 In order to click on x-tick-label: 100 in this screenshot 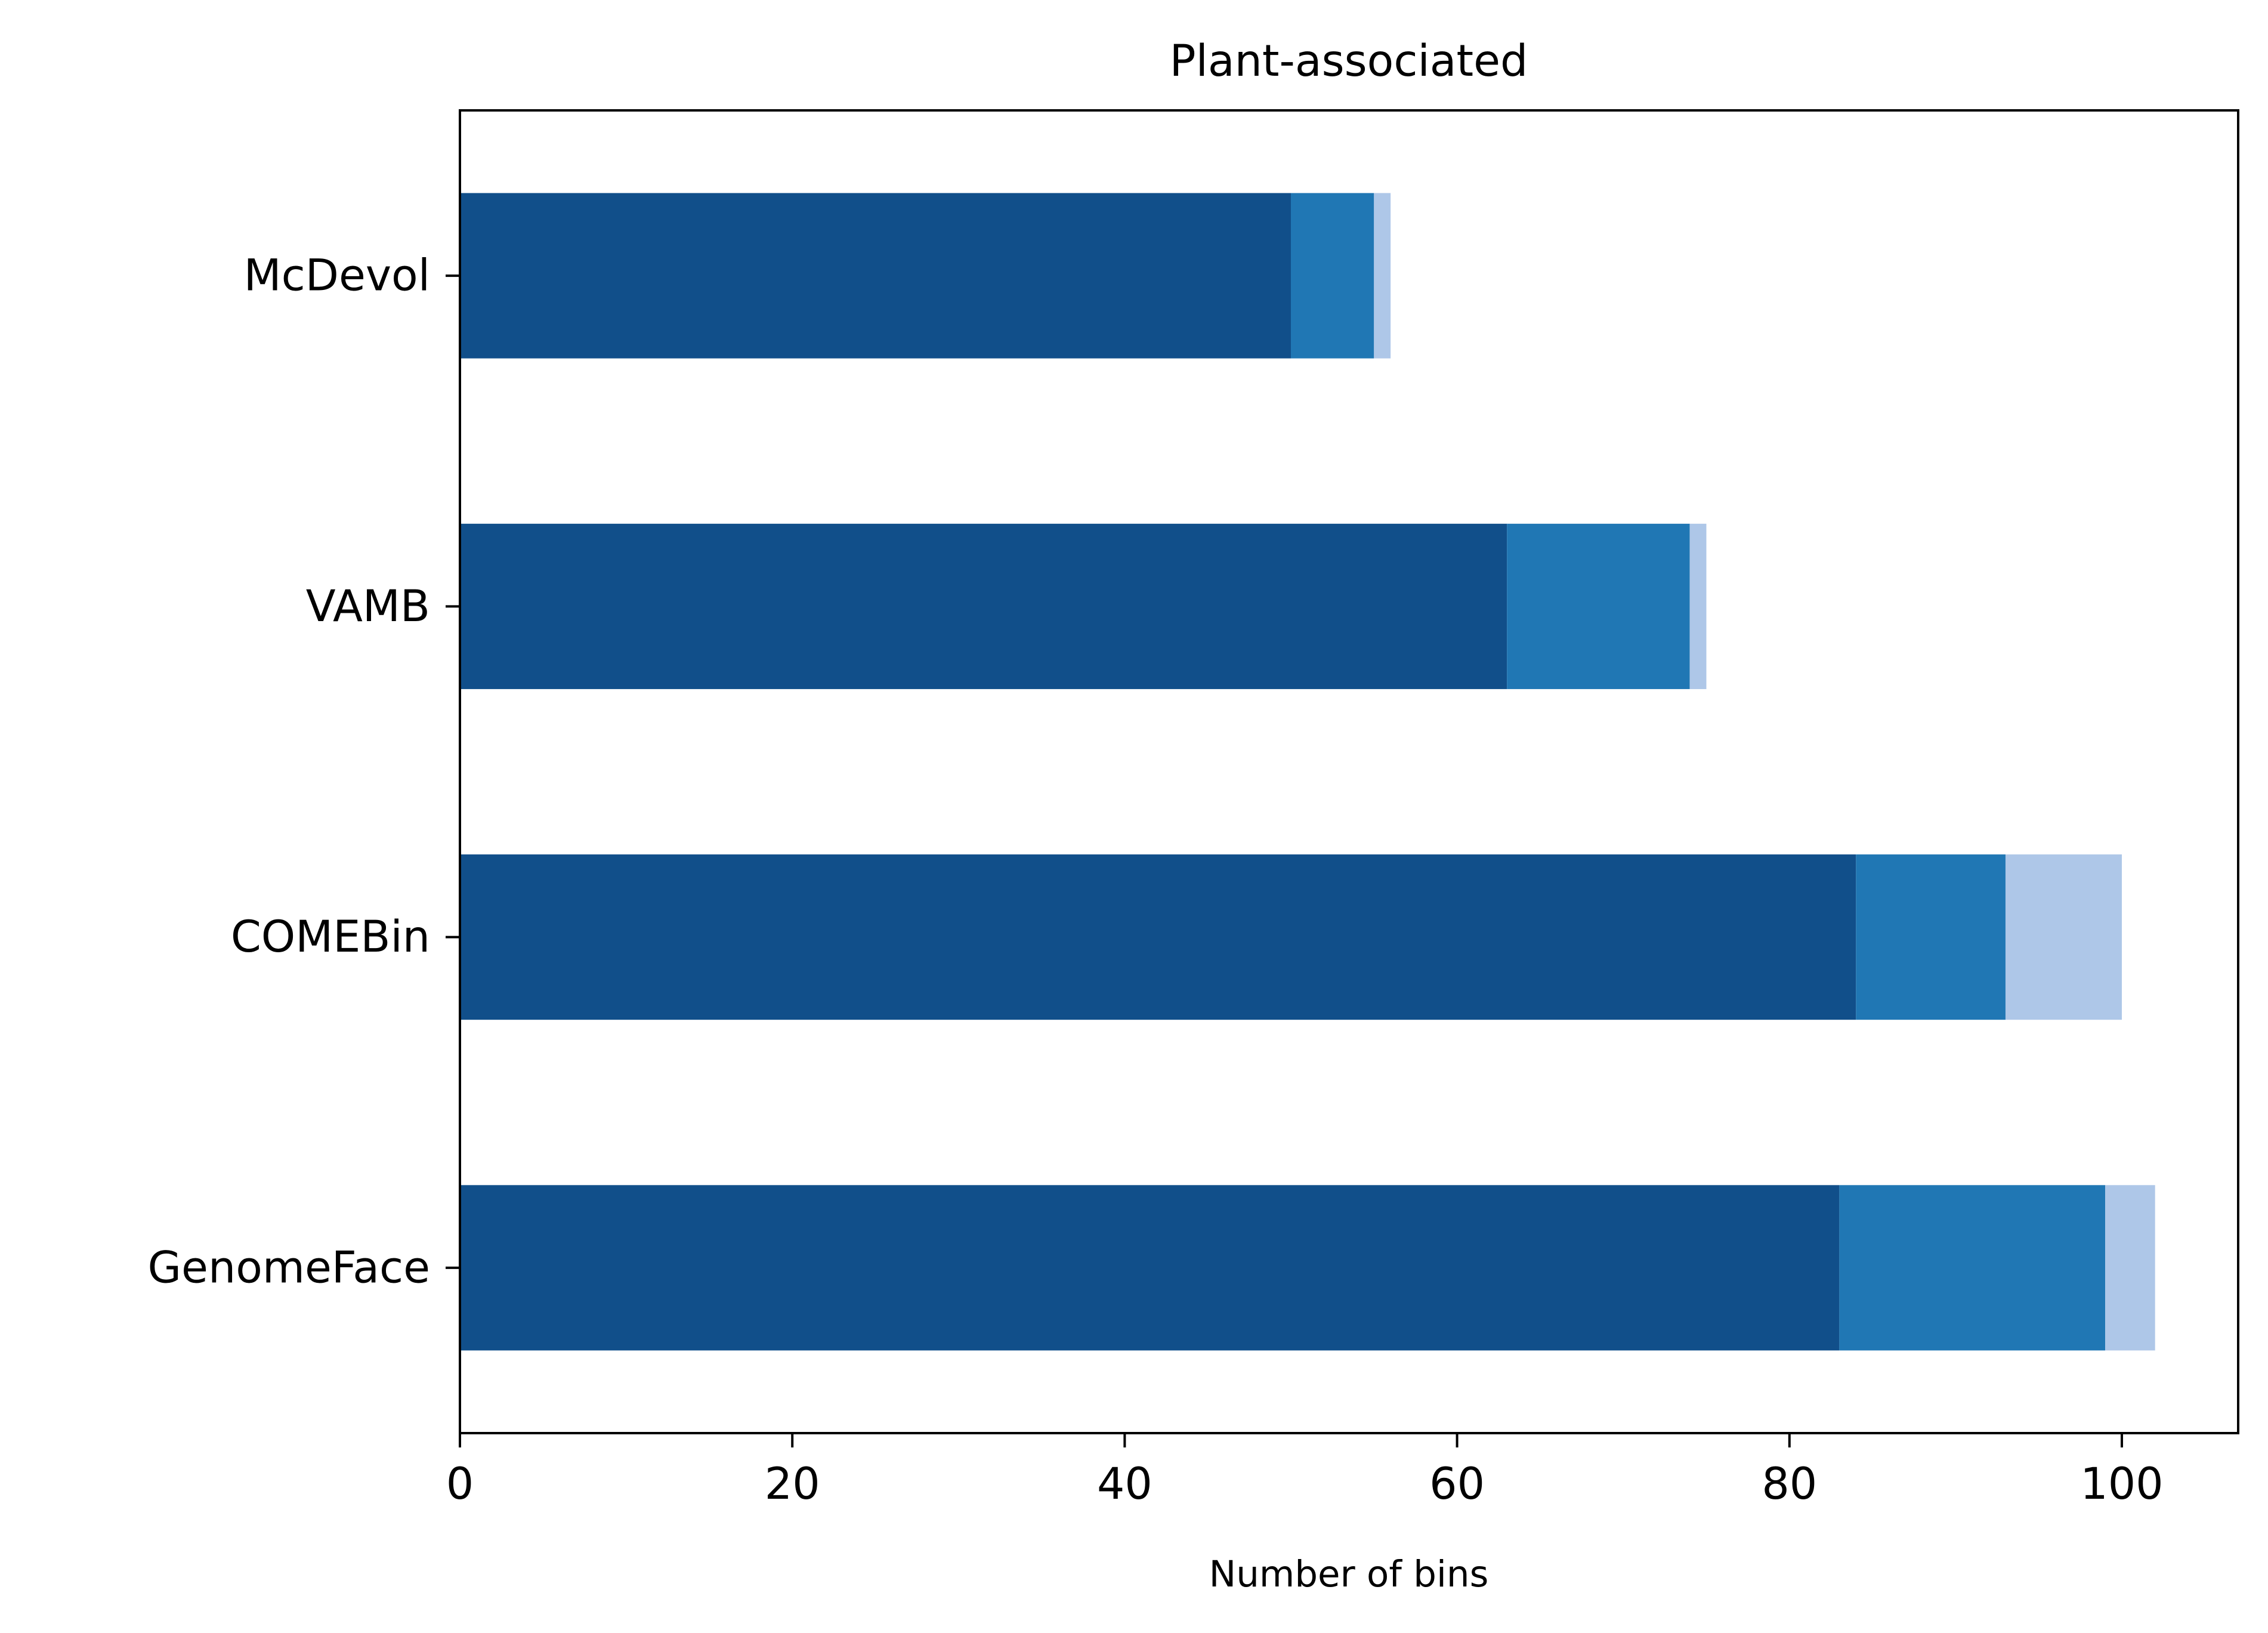, I will do `click(2121, 1484)`.